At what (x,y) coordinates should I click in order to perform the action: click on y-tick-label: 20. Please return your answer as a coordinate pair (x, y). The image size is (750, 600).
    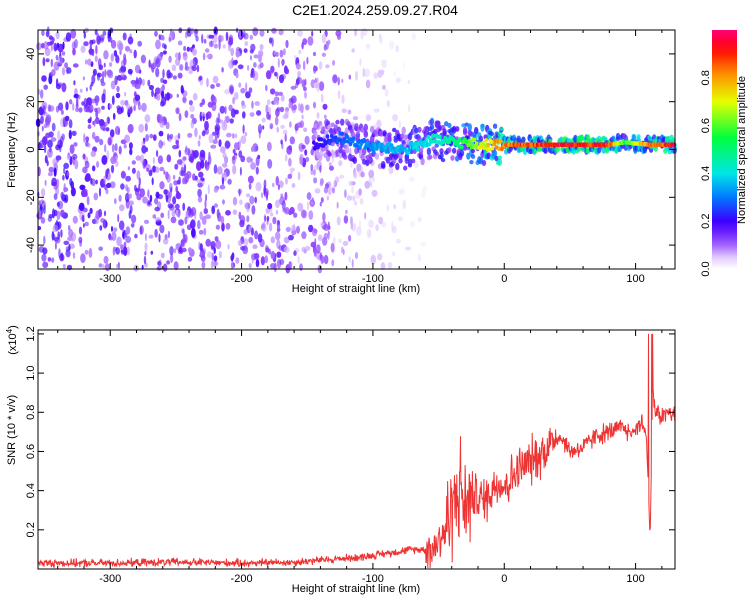
    Looking at the image, I should click on (31, 102).